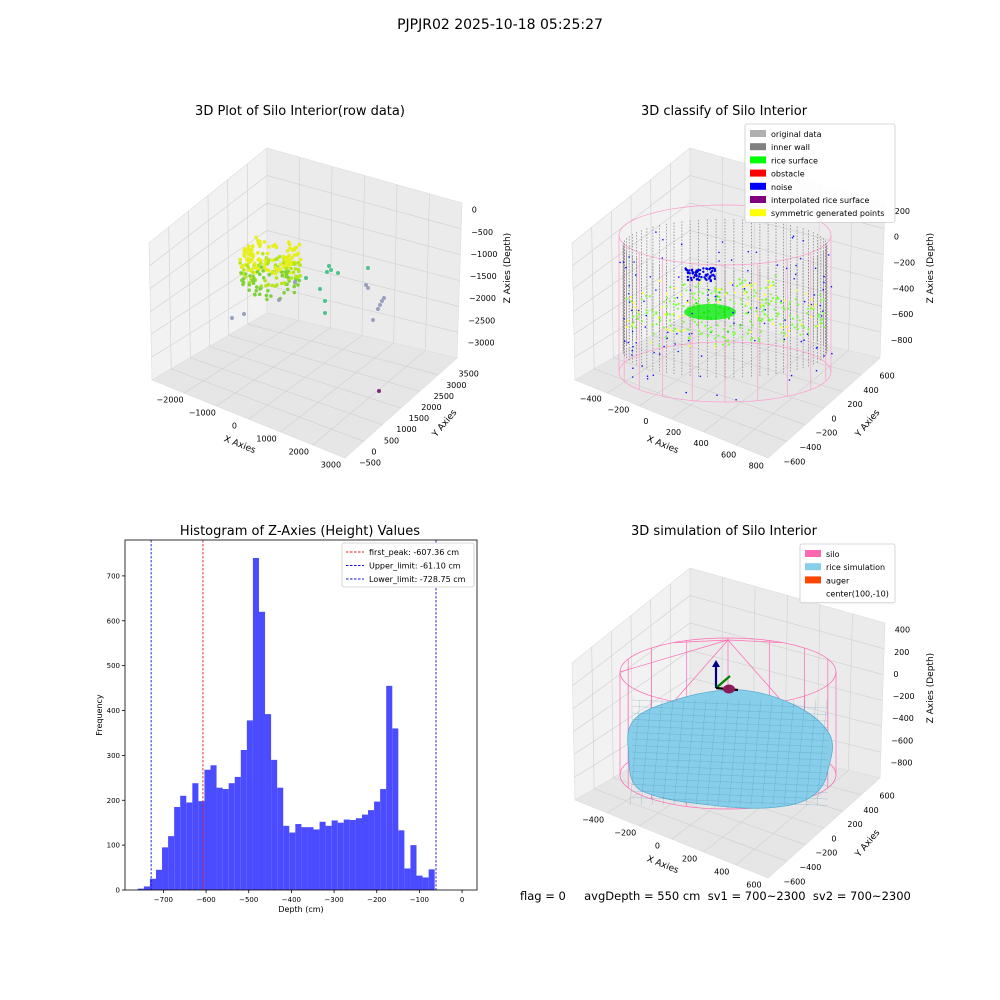 The height and width of the screenshot is (1000, 1000). What do you see at coordinates (901, 652) in the screenshot?
I see `sim-z-tick-label: 200` at bounding box center [901, 652].